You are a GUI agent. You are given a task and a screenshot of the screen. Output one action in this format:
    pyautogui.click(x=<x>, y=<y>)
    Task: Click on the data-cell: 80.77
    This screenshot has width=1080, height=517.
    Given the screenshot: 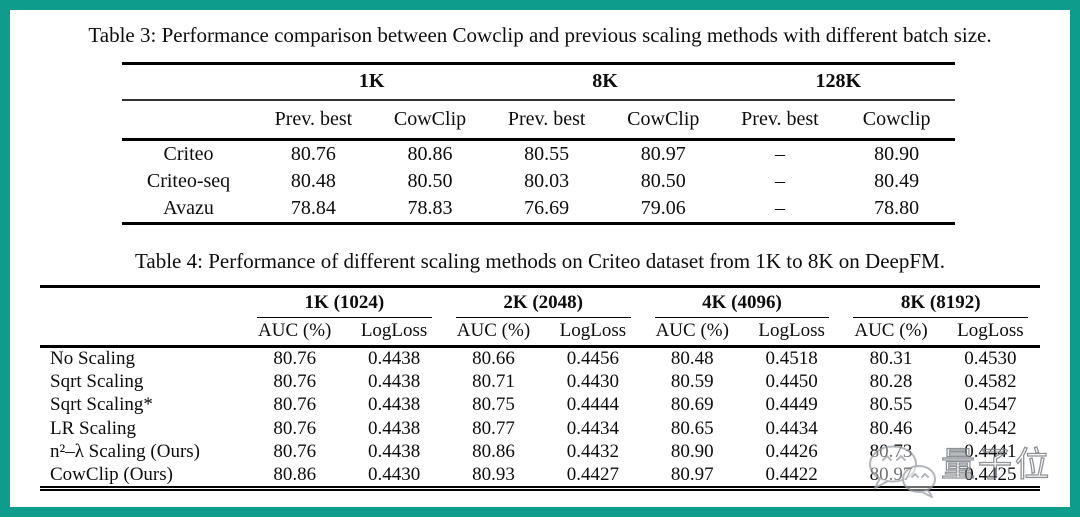 What is the action you would take?
    pyautogui.click(x=493, y=428)
    